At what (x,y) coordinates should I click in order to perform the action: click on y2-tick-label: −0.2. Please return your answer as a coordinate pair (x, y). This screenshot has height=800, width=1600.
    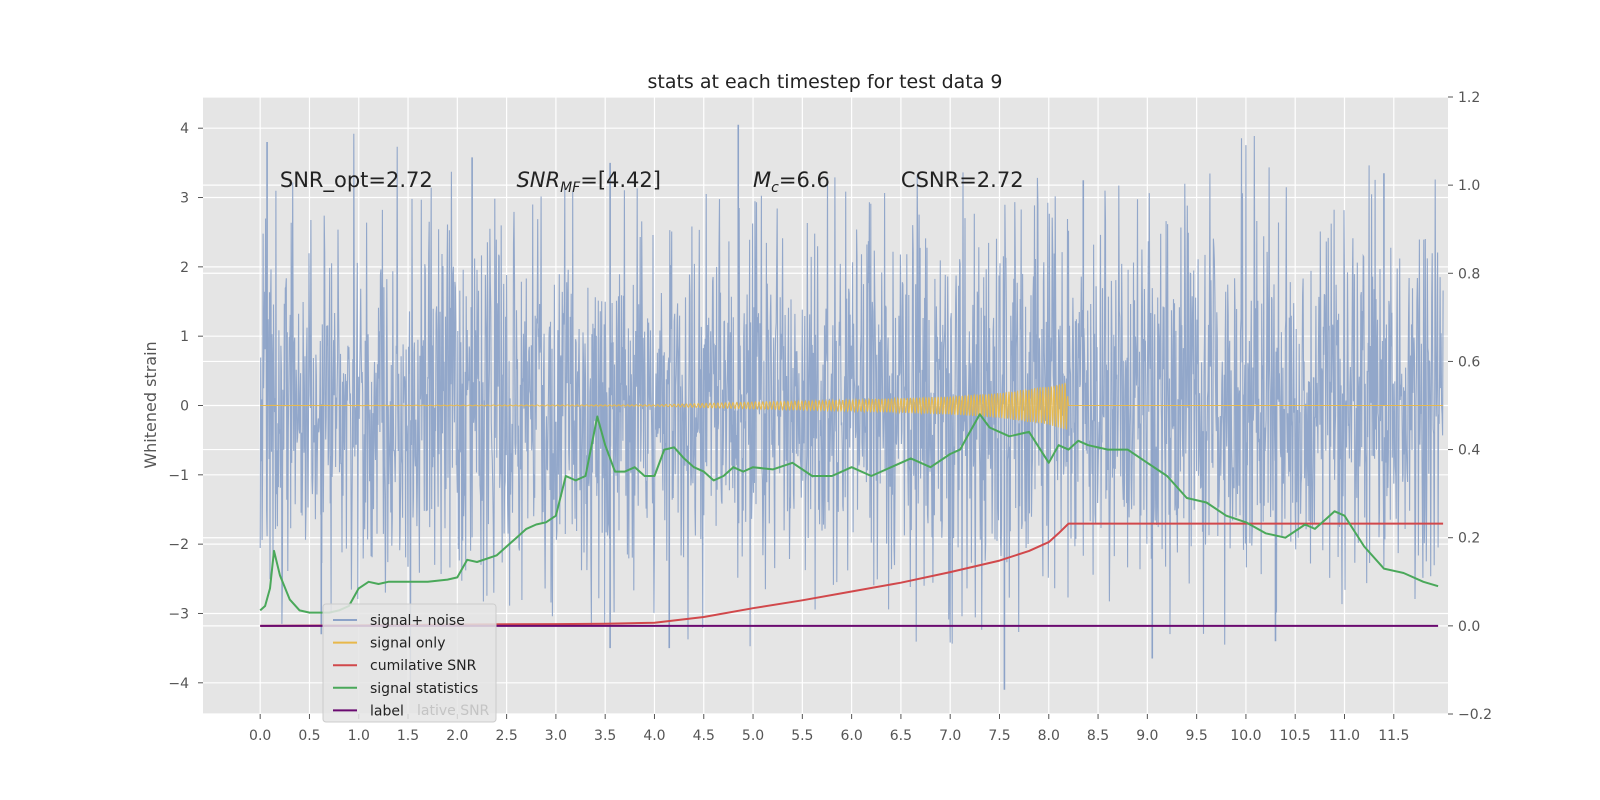
    Looking at the image, I should click on (1475, 715).